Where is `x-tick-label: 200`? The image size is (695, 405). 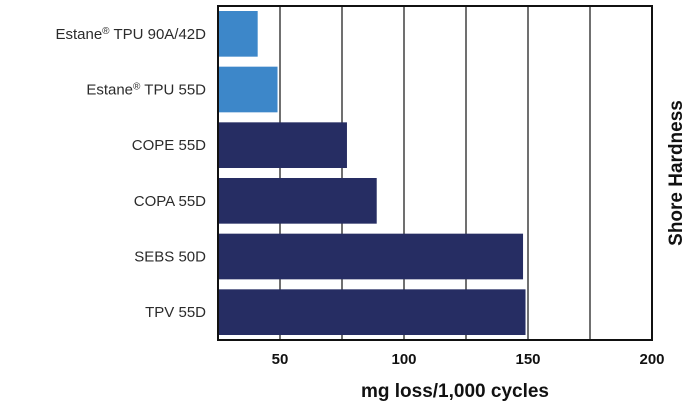 x-tick-label: 200 is located at coordinates (651, 359).